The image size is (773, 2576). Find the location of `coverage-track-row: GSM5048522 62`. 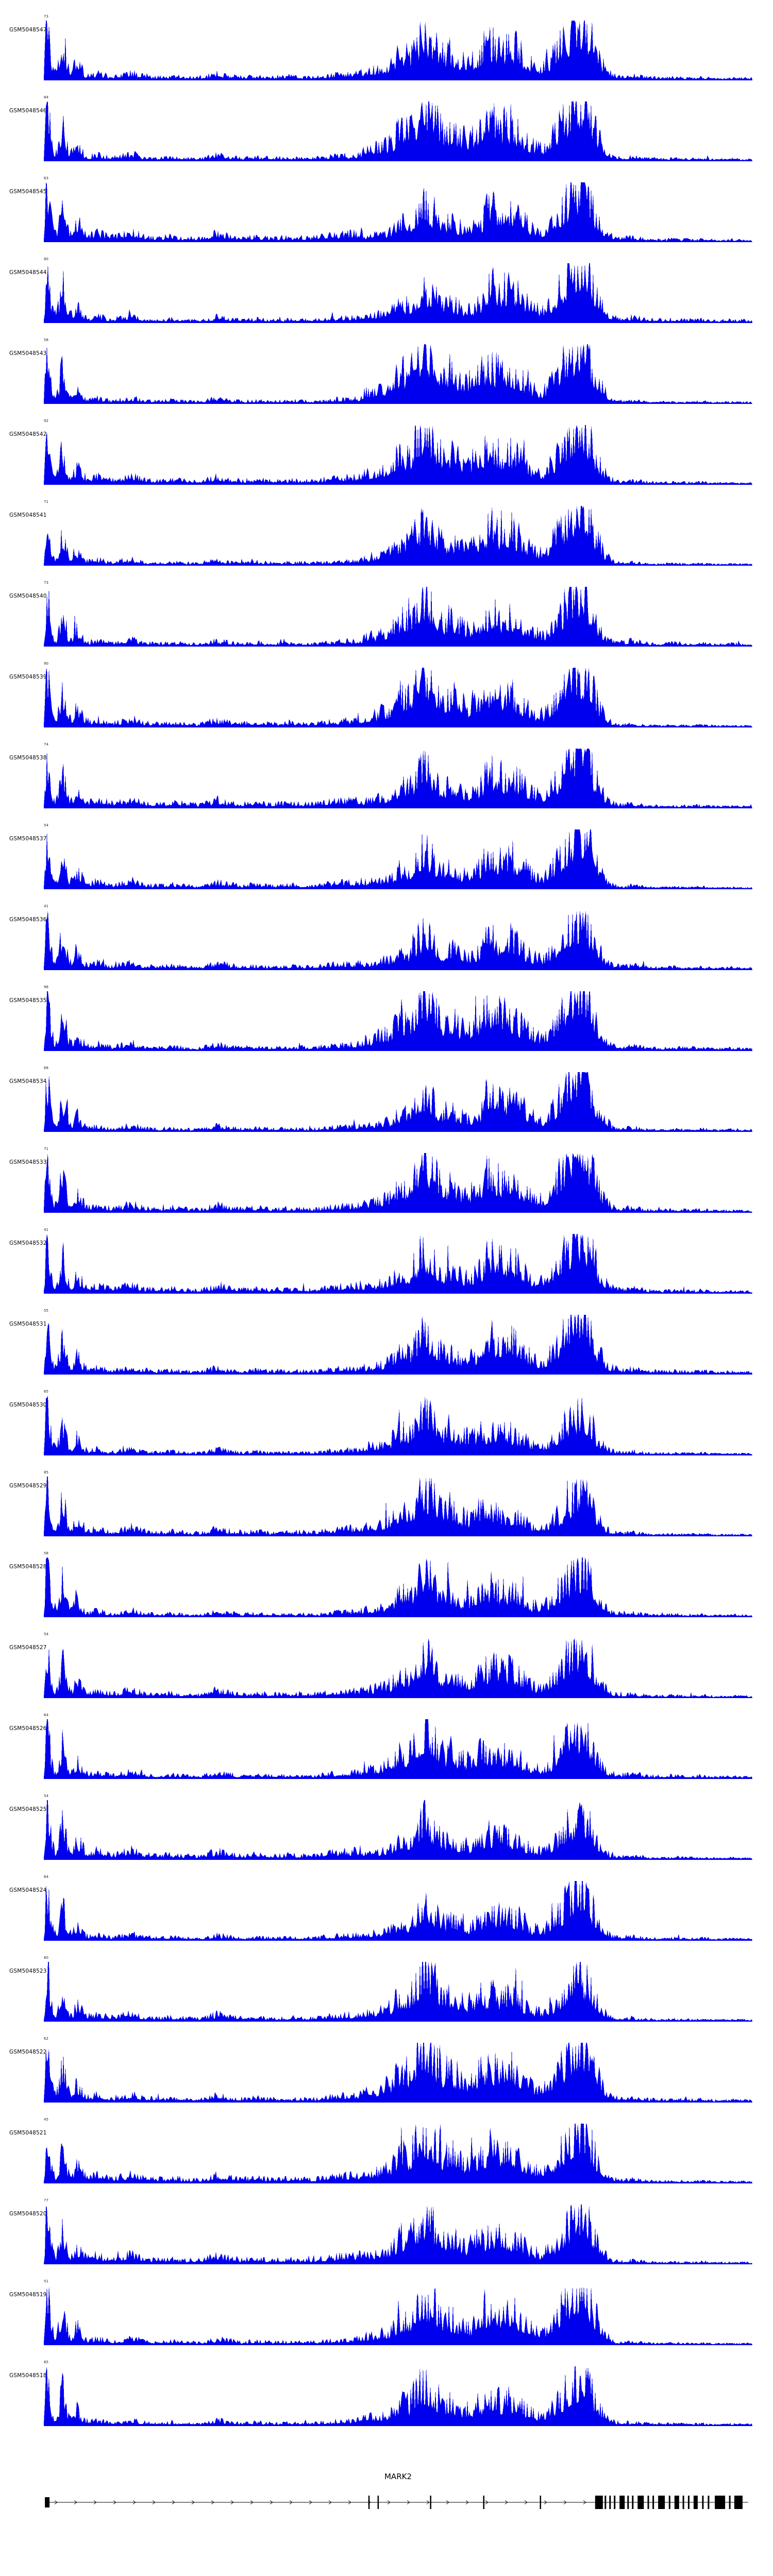

coverage-track-row: GSM5048522 62 is located at coordinates (386, 2079).